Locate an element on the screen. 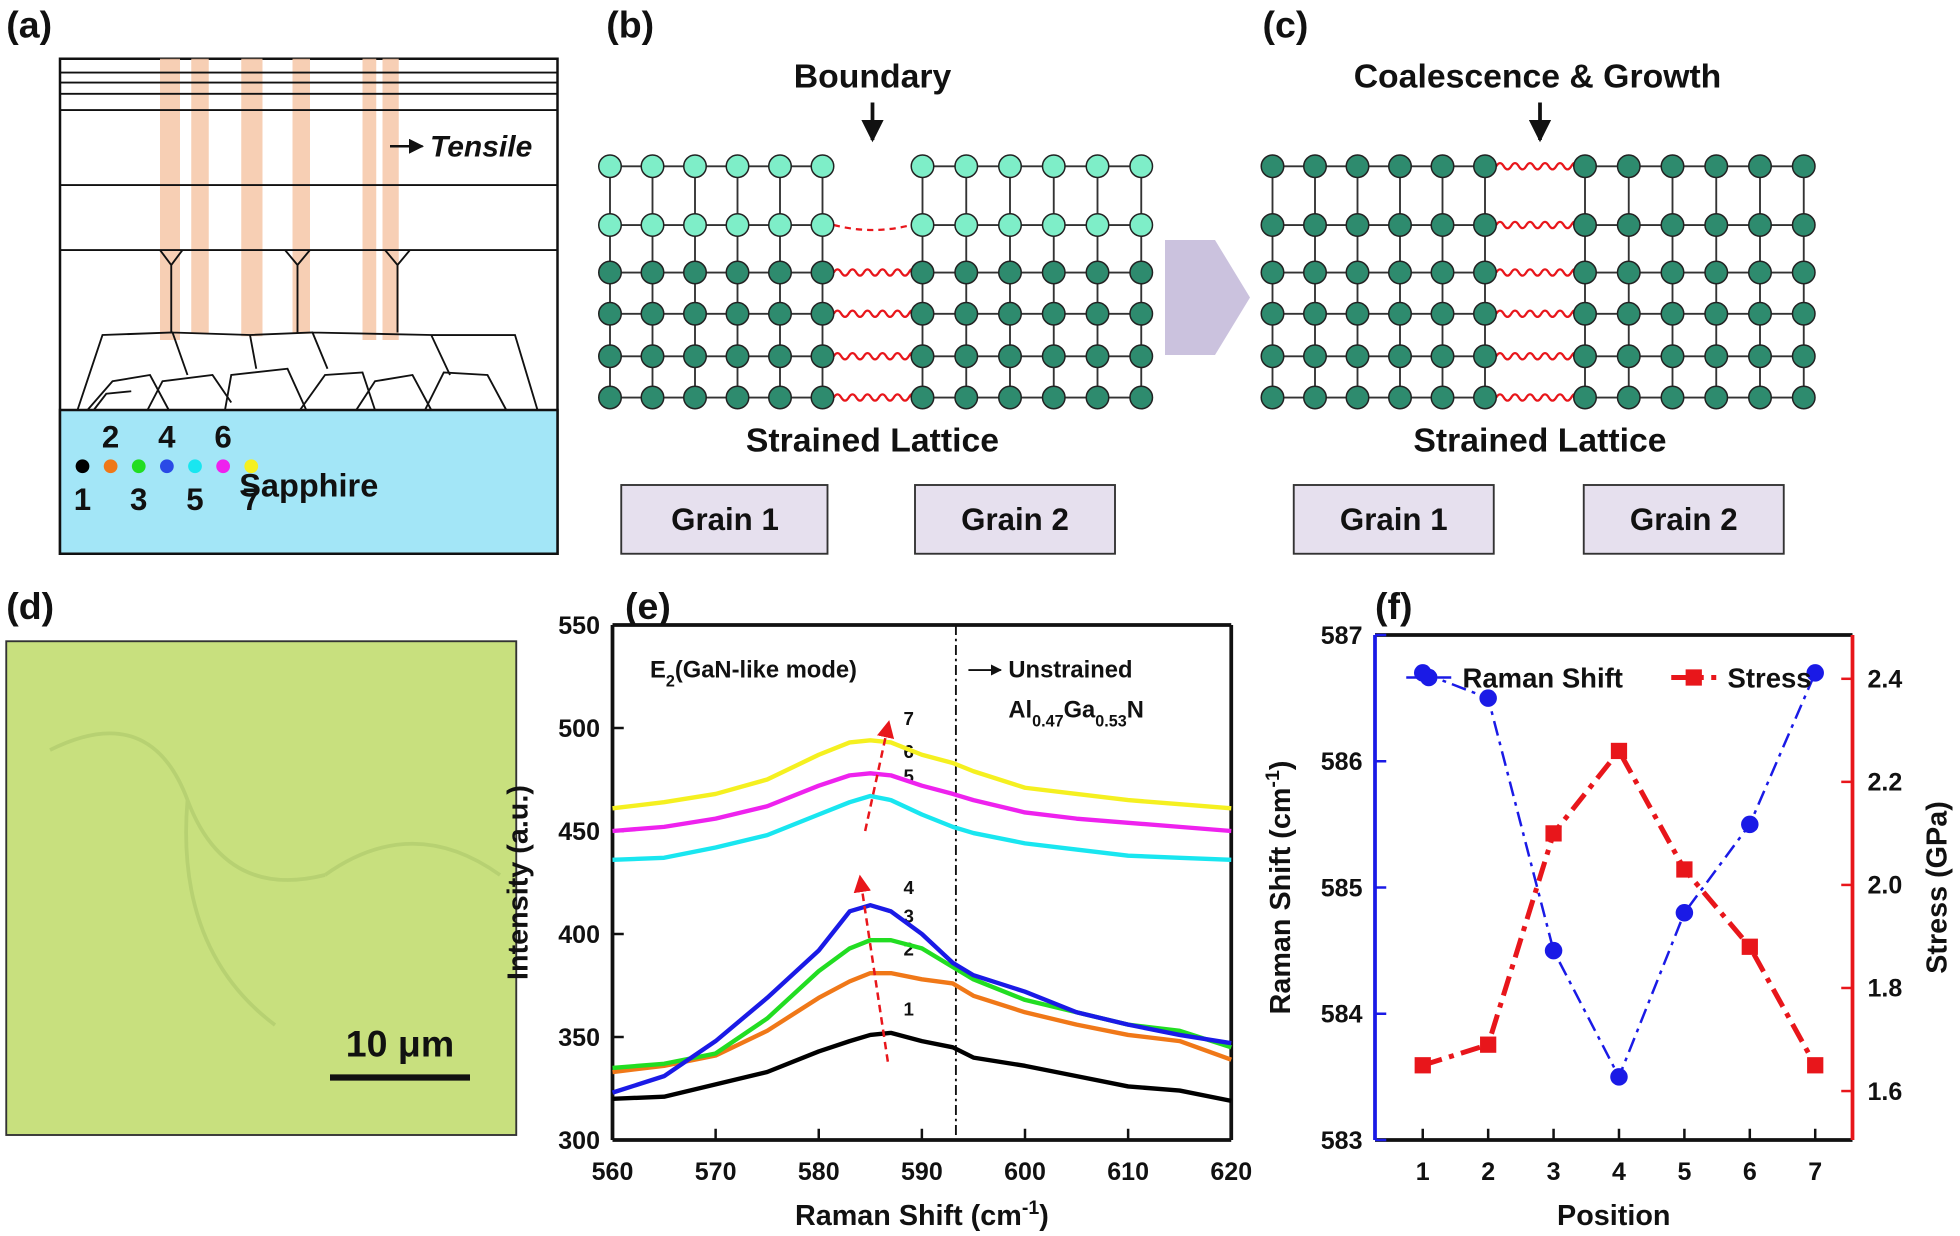 Image resolution: width=1960 pixels, height=1236 pixels. annotation-part: 0.47 is located at coordinates (1047, 721).